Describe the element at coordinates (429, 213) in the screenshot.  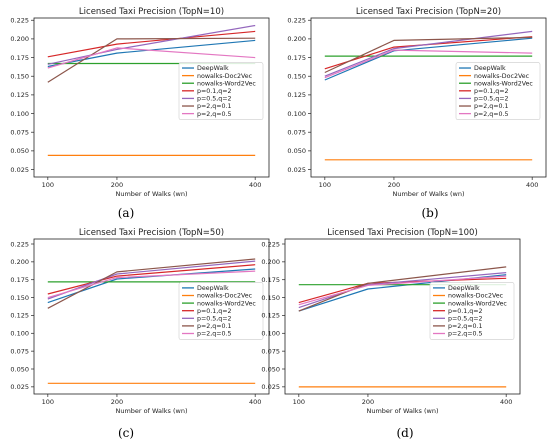
I see `panel-caption: (b)` at that location.